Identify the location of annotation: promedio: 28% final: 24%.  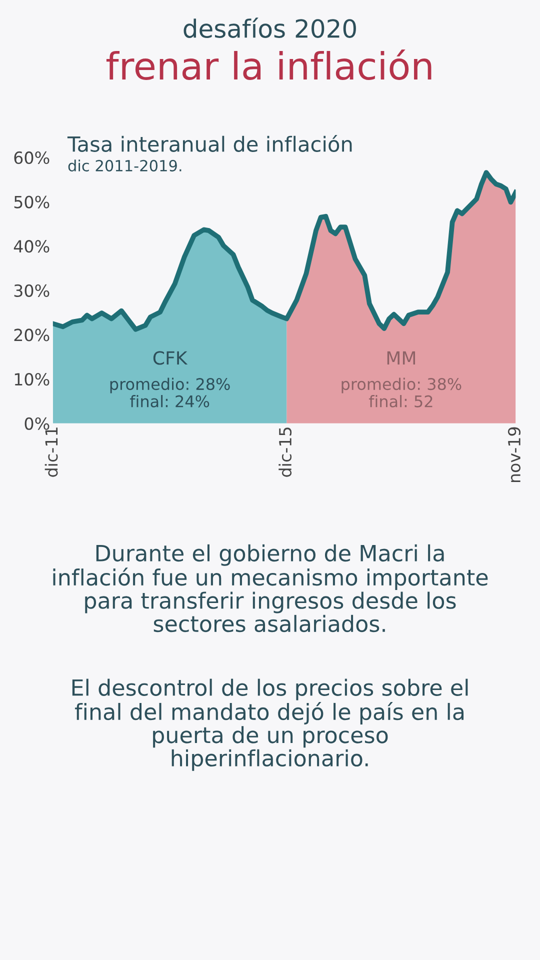
(170, 393).